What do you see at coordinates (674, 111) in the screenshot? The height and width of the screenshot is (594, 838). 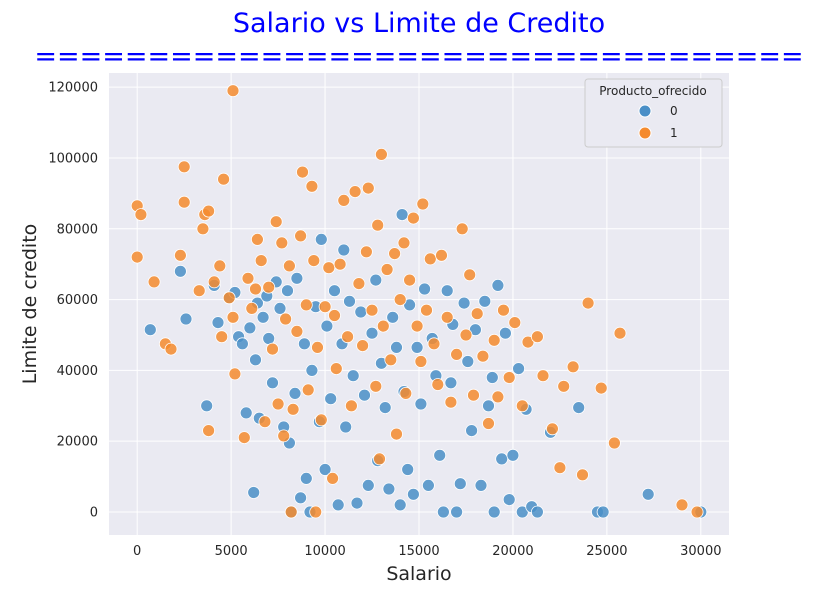 I see `legend-label-0: 0` at bounding box center [674, 111].